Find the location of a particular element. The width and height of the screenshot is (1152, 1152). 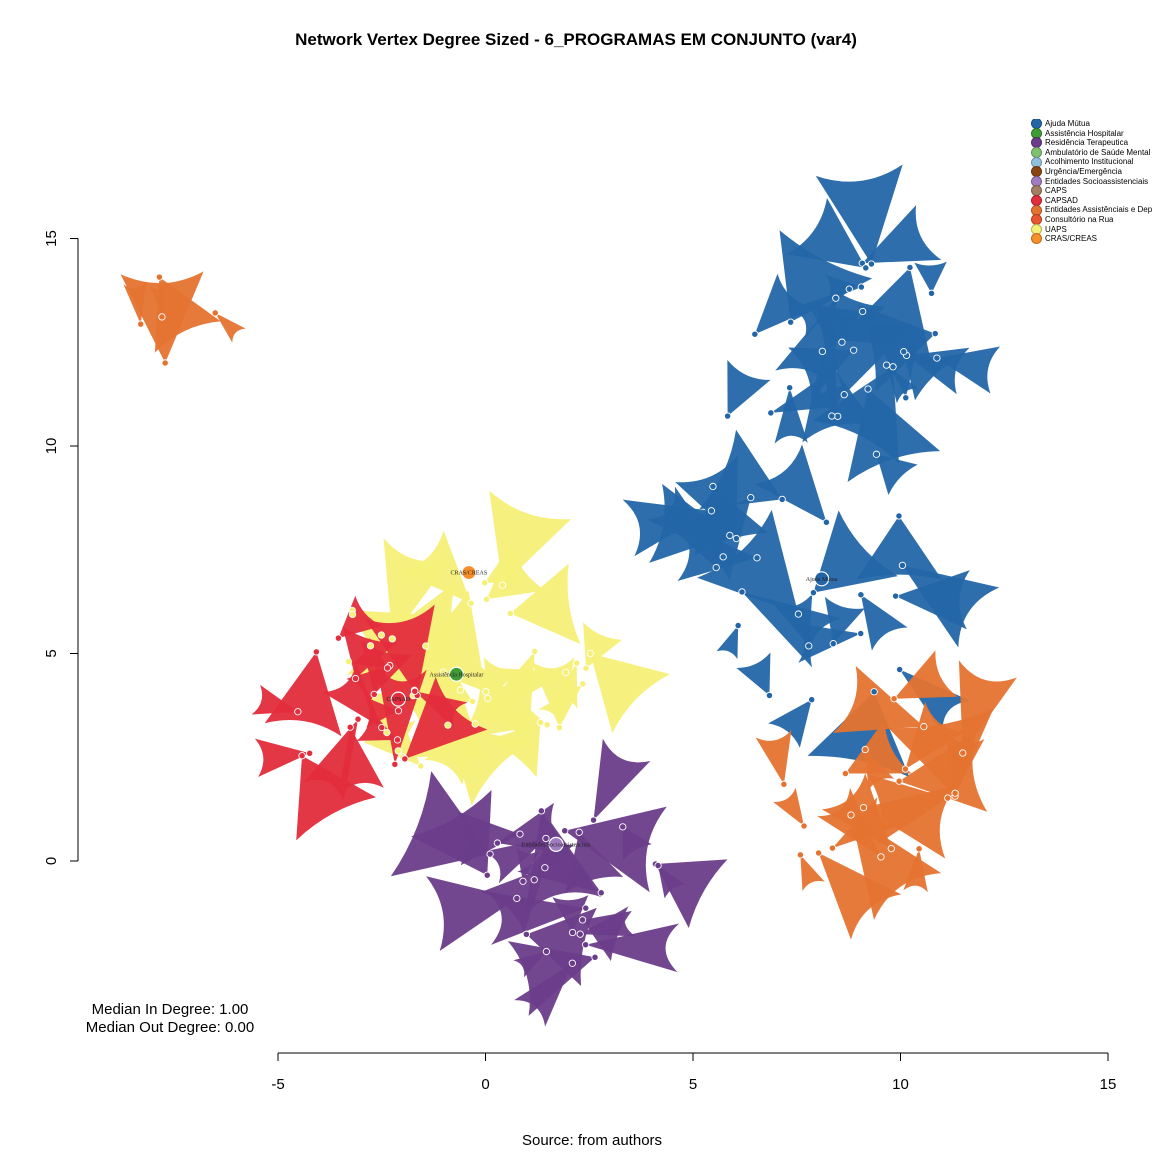

legend-item: Residência Terapeutica is located at coordinates (1091, 143).